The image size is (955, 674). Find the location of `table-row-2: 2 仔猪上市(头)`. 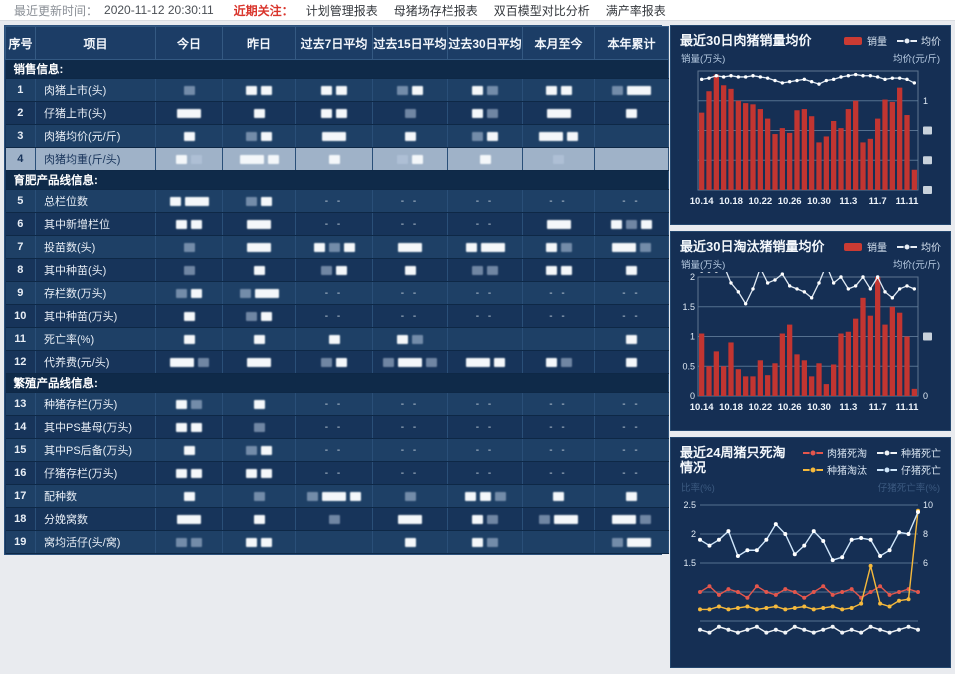

table-row-2: 2 仔猪上市(头) is located at coordinates (337, 113).